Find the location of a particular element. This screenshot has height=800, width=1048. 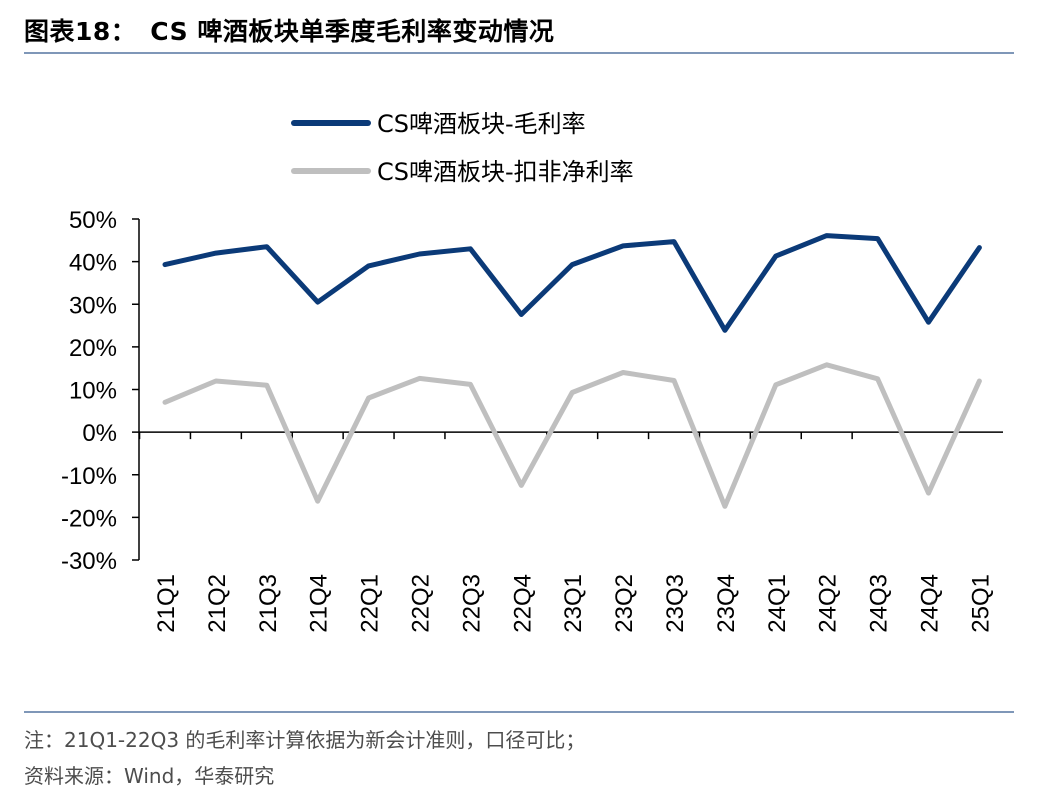

x-tick-label: 21Q1 is located at coordinates (166, 603).